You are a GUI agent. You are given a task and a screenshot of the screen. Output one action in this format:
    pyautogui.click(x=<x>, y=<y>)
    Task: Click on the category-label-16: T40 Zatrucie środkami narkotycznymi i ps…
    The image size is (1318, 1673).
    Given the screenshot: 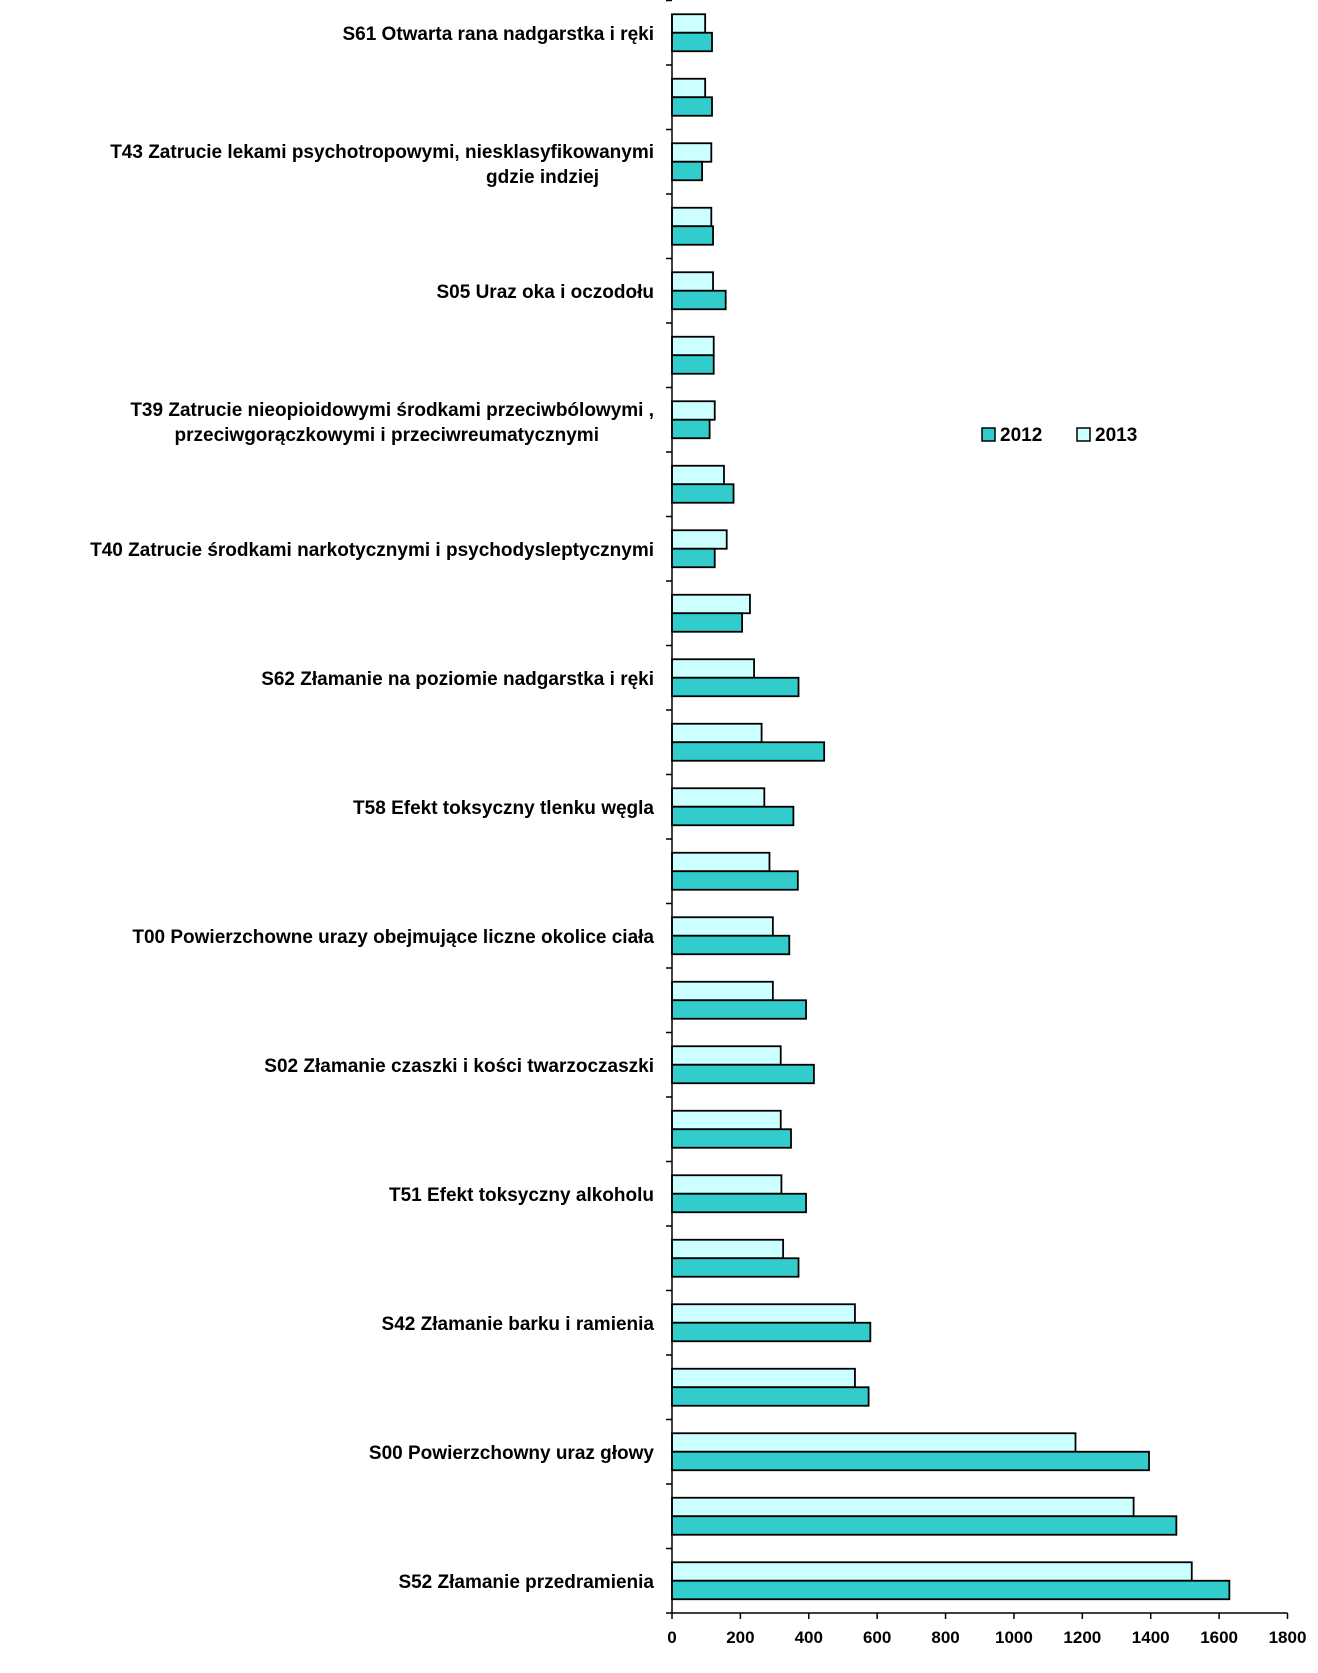 What is the action you would take?
    pyautogui.click(x=372, y=550)
    